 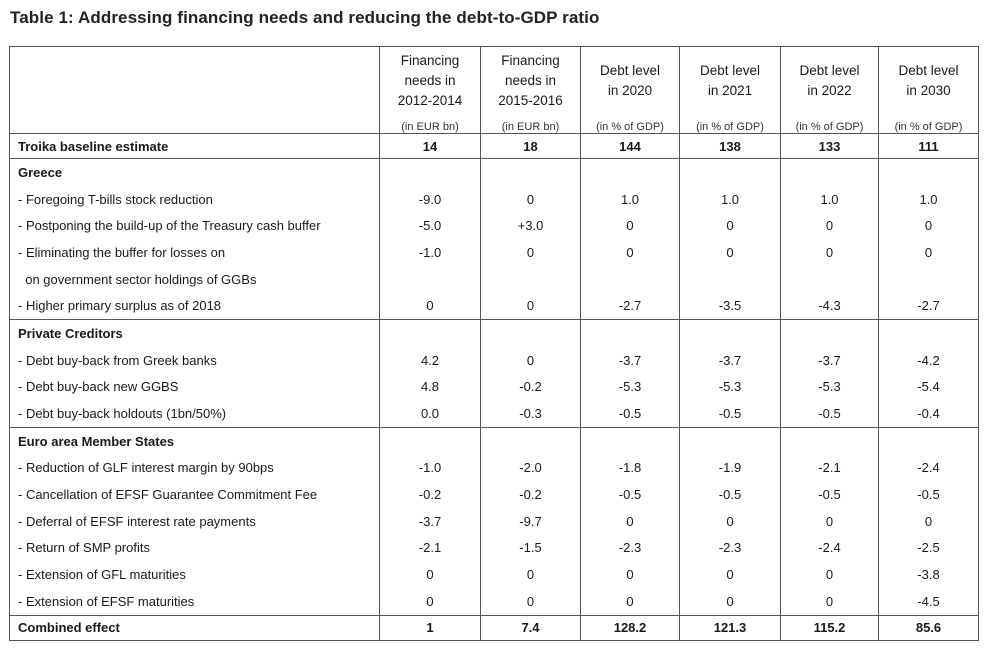 What do you see at coordinates (928, 387) in the screenshot?
I see `value-cell: -5.4` at bounding box center [928, 387].